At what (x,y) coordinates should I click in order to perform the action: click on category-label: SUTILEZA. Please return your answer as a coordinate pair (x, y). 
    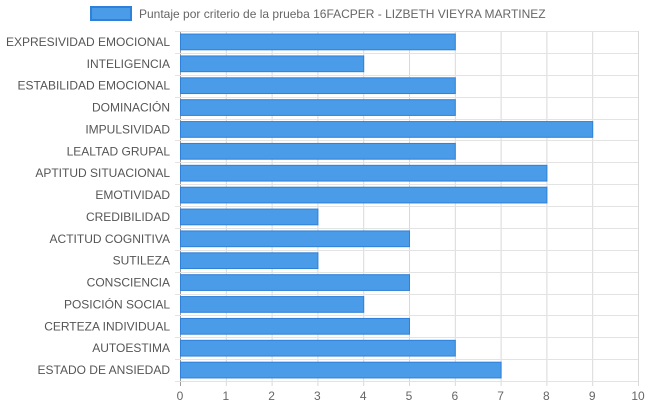
    Looking at the image, I should click on (141, 261).